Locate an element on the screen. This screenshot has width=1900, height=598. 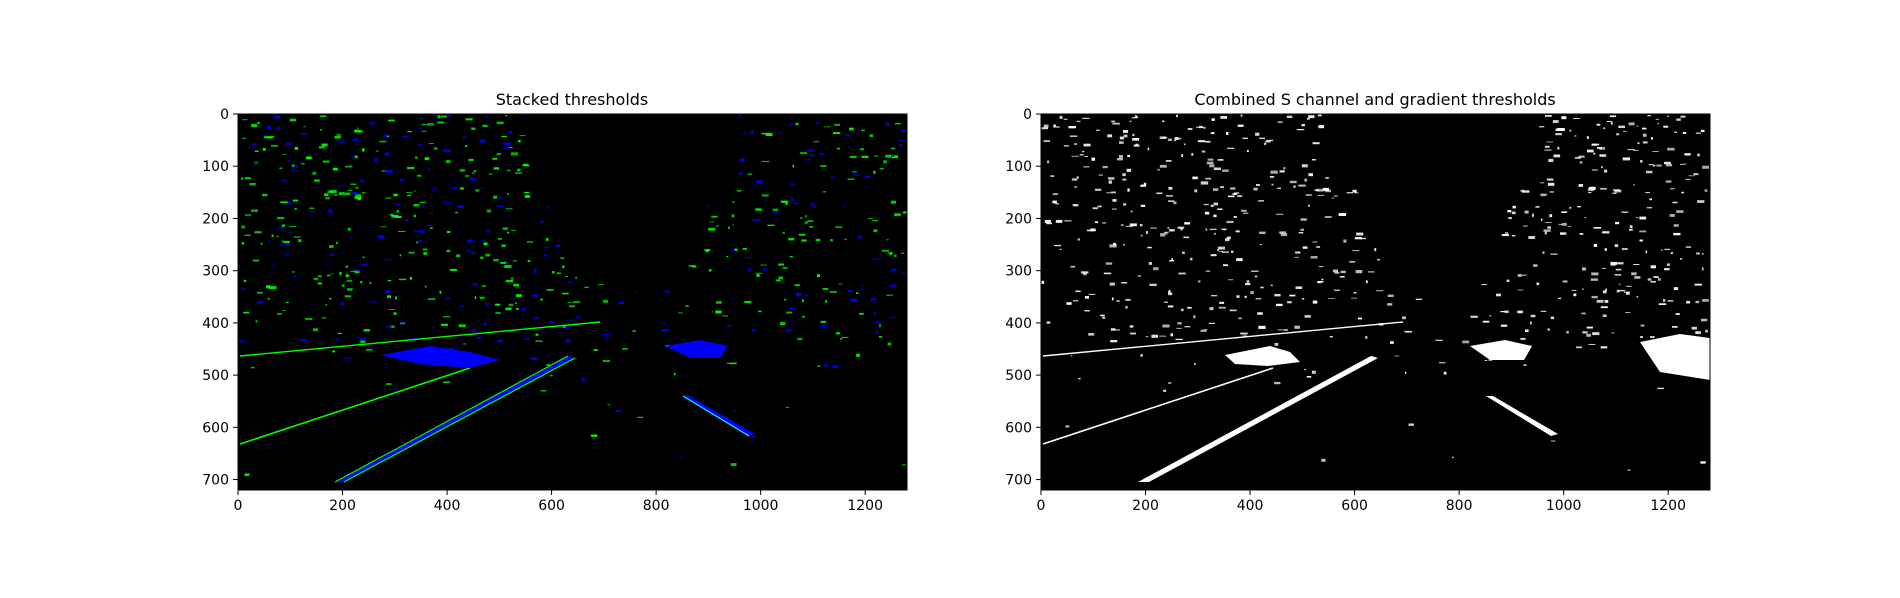
y-tick-label: 500 is located at coordinates (1018, 376).